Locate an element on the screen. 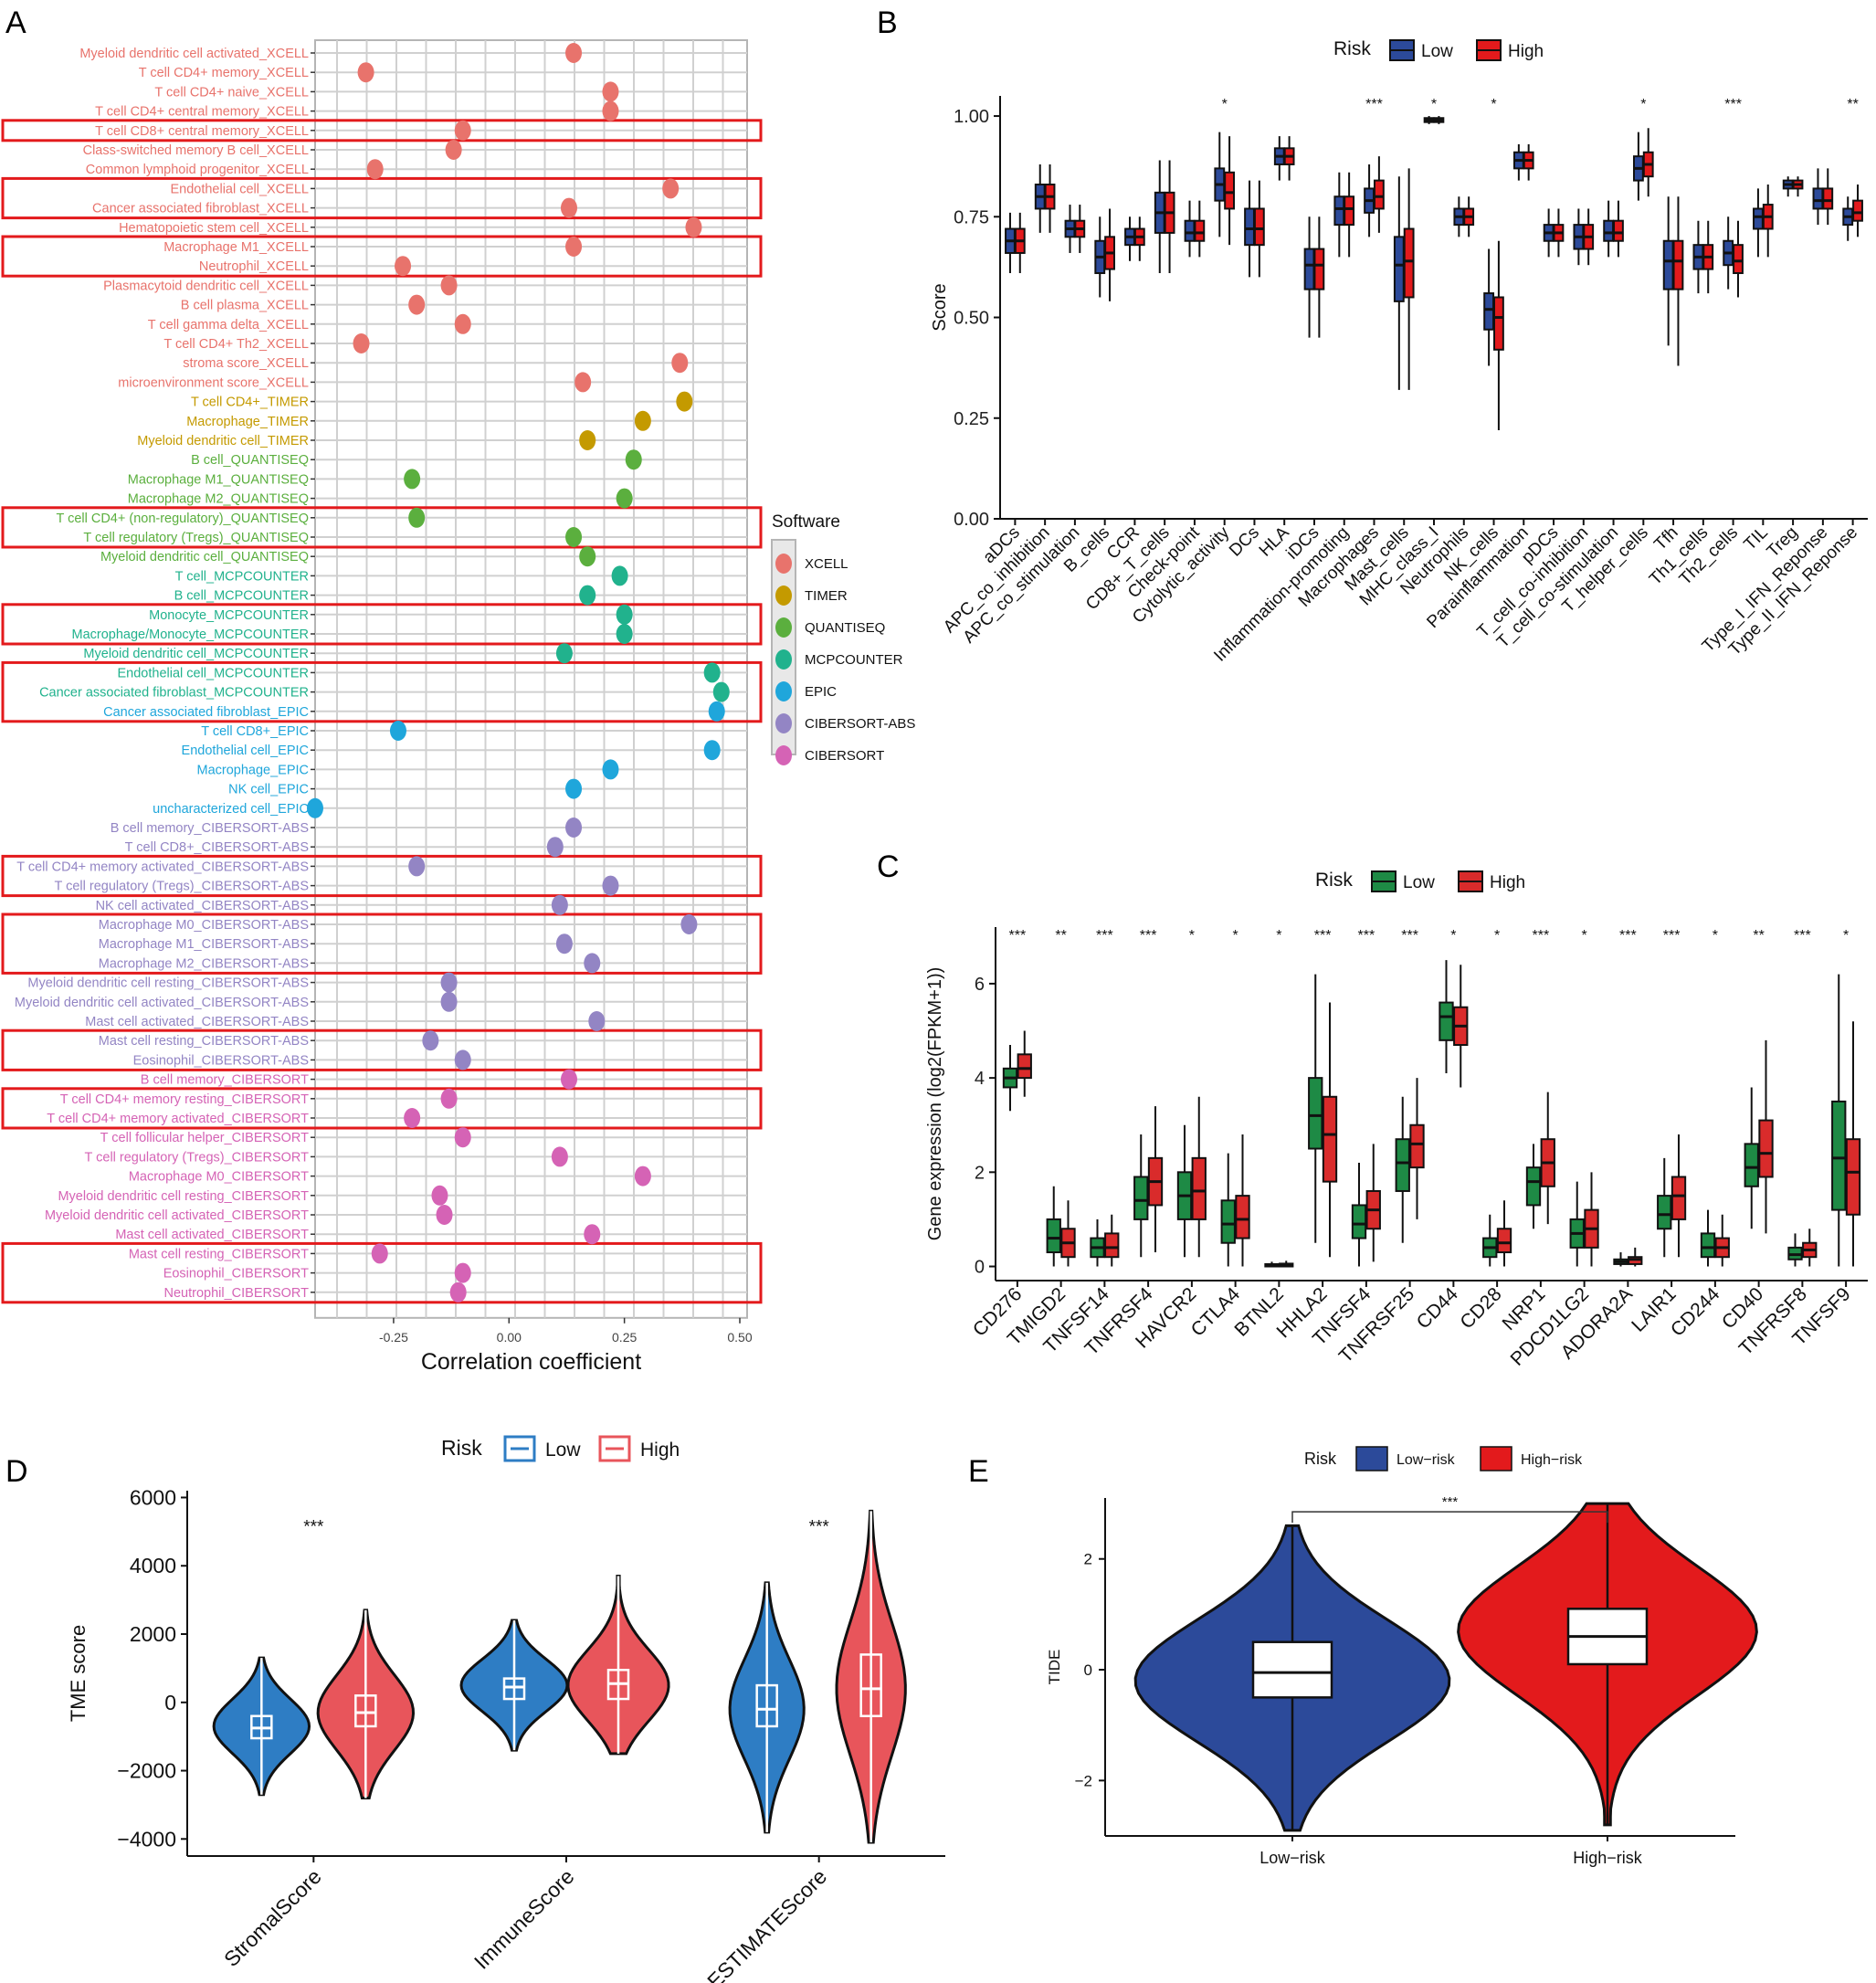 The width and height of the screenshot is (1876, 1983). row-label: T cell CD8+ central memory_XCELL is located at coordinates (202, 131).